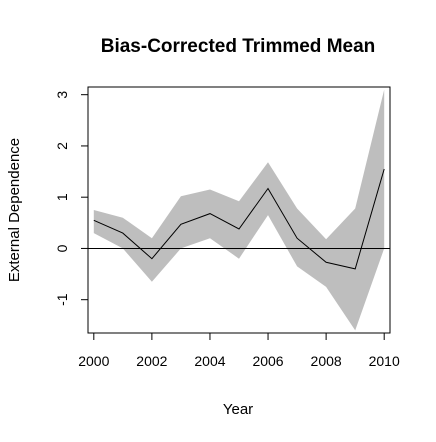 This screenshot has width=436, height=442. What do you see at coordinates (62, 95) in the screenshot?
I see `y-tick-label: 3` at bounding box center [62, 95].